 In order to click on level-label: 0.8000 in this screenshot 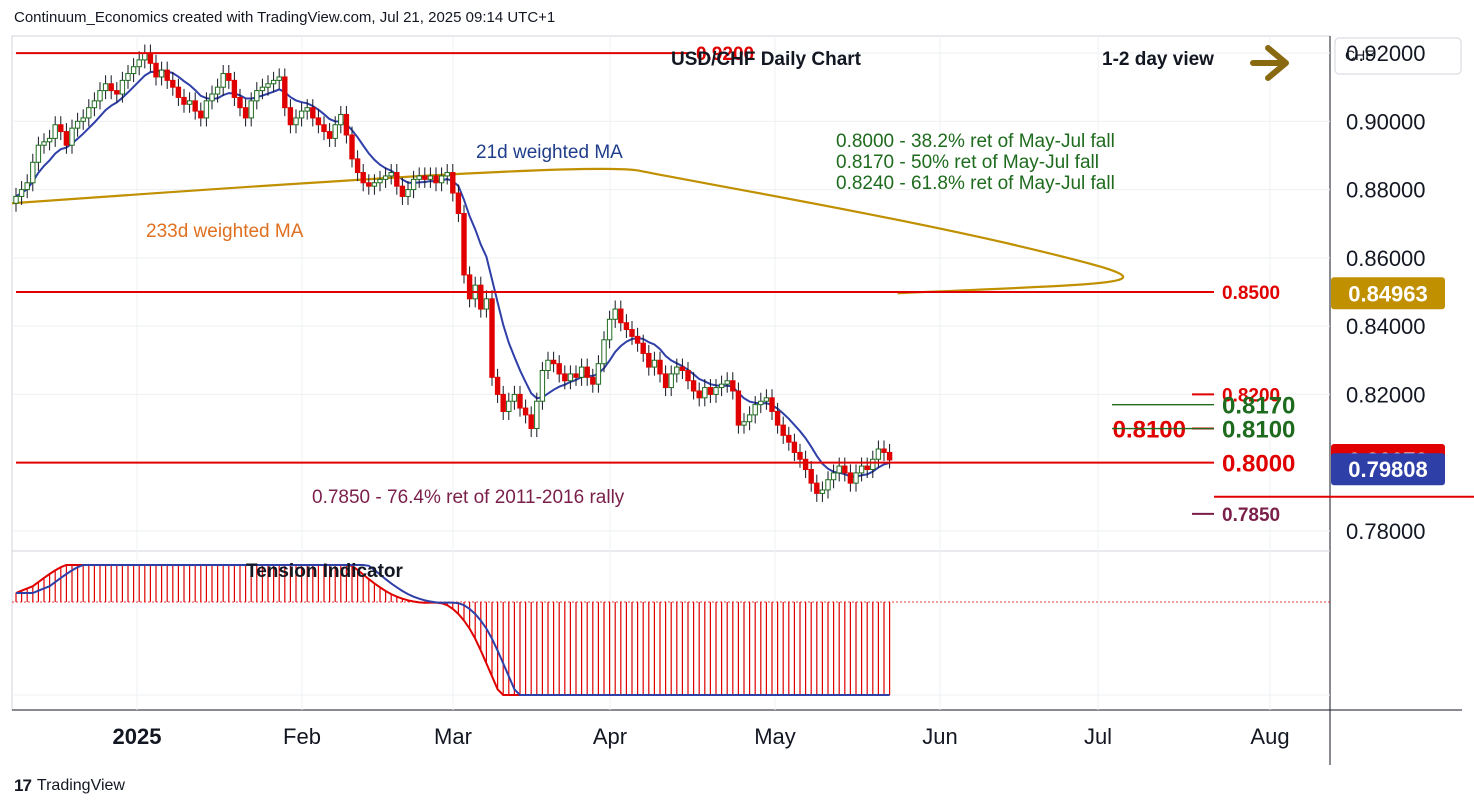, I will do `click(1258, 464)`.